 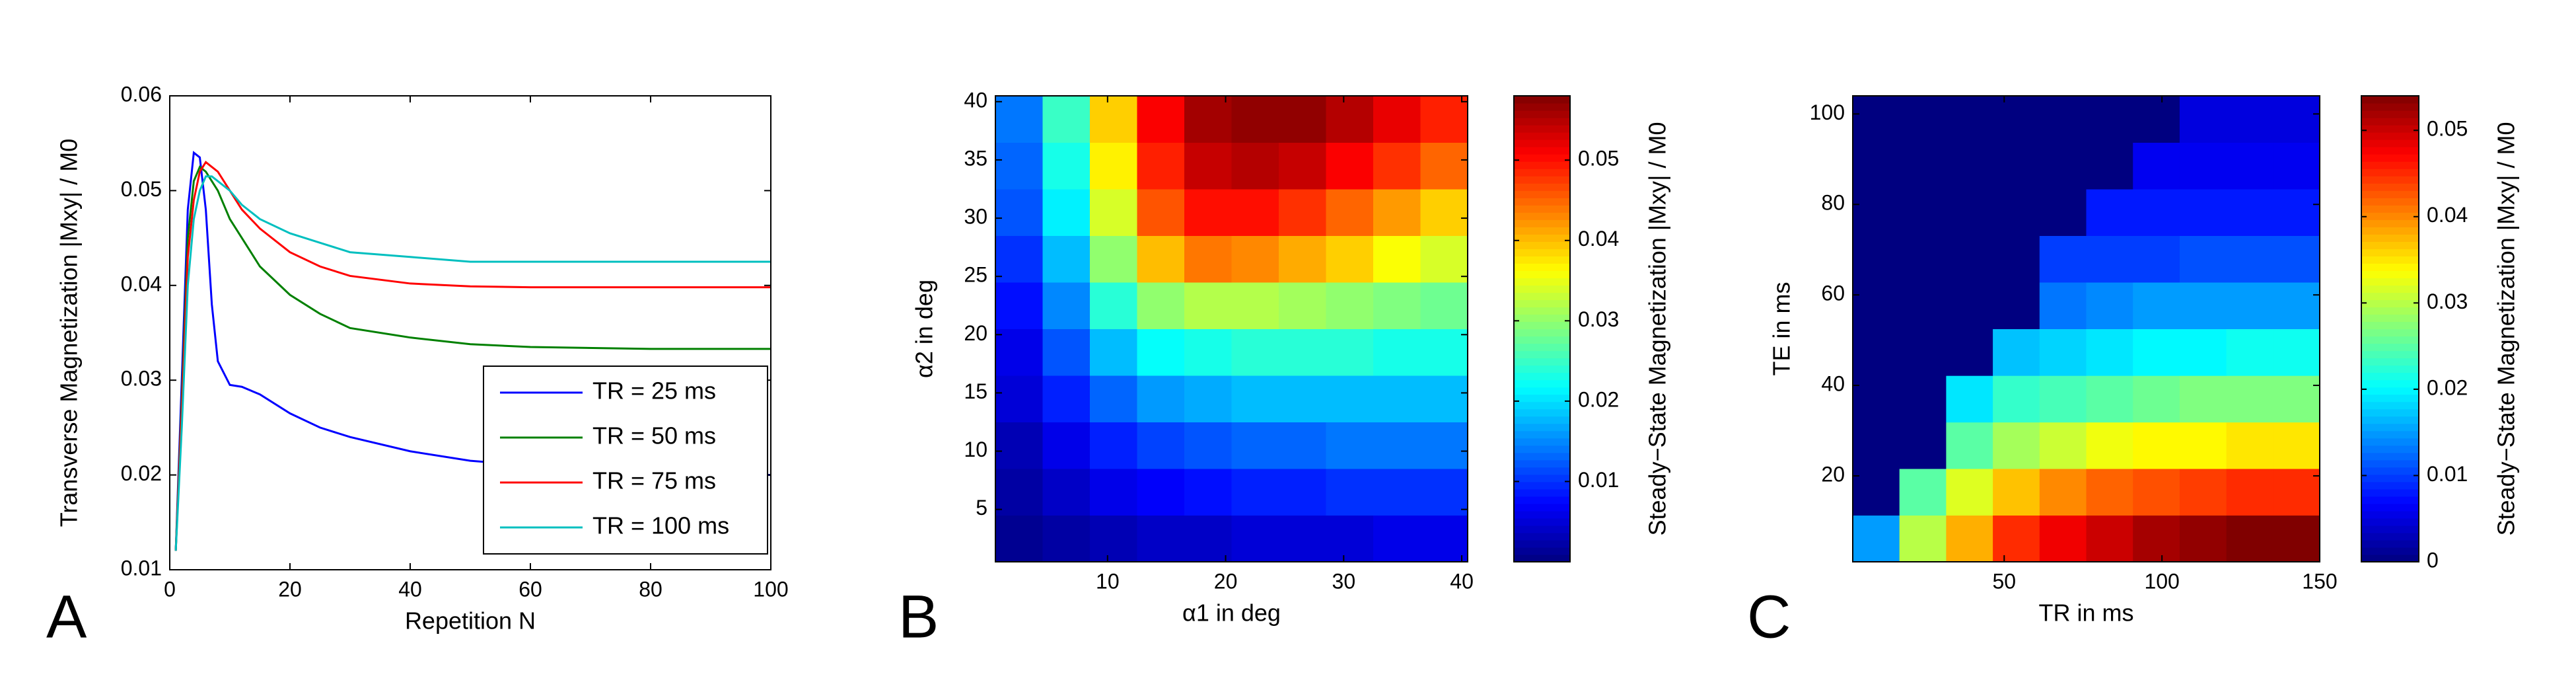 What do you see at coordinates (290, 589) in the screenshot?
I see `x-tick-label: 20` at bounding box center [290, 589].